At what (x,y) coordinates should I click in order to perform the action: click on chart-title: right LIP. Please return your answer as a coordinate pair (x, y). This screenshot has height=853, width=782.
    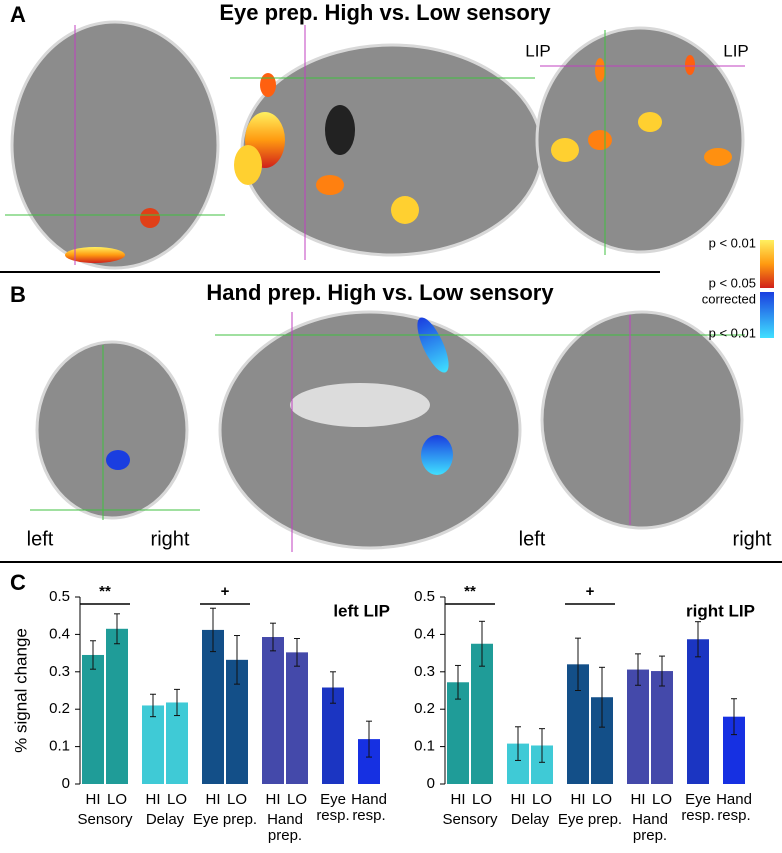
    Looking at the image, I should click on (720, 610).